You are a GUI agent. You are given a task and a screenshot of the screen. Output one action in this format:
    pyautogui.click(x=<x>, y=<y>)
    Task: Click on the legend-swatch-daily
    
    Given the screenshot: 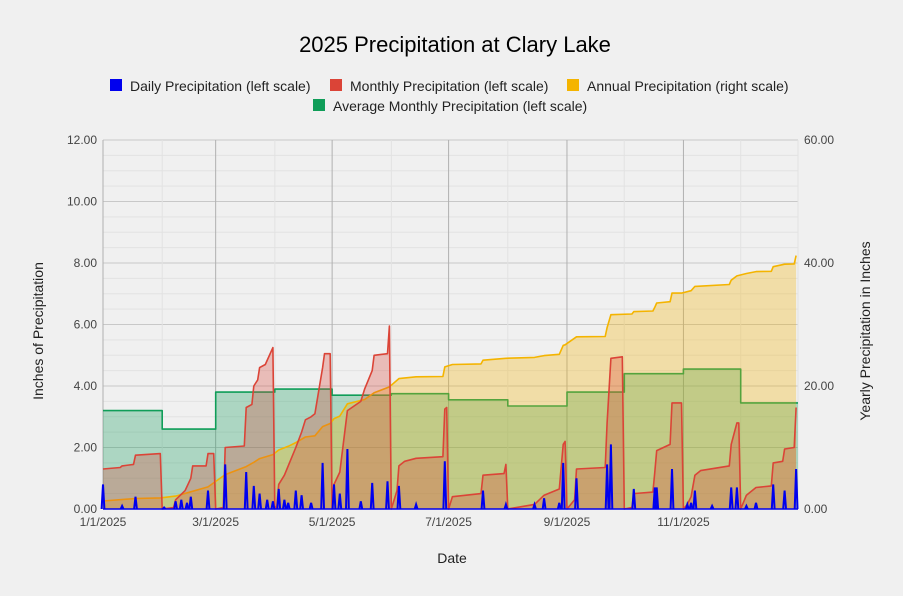 What is the action you would take?
    pyautogui.click(x=116, y=85)
    